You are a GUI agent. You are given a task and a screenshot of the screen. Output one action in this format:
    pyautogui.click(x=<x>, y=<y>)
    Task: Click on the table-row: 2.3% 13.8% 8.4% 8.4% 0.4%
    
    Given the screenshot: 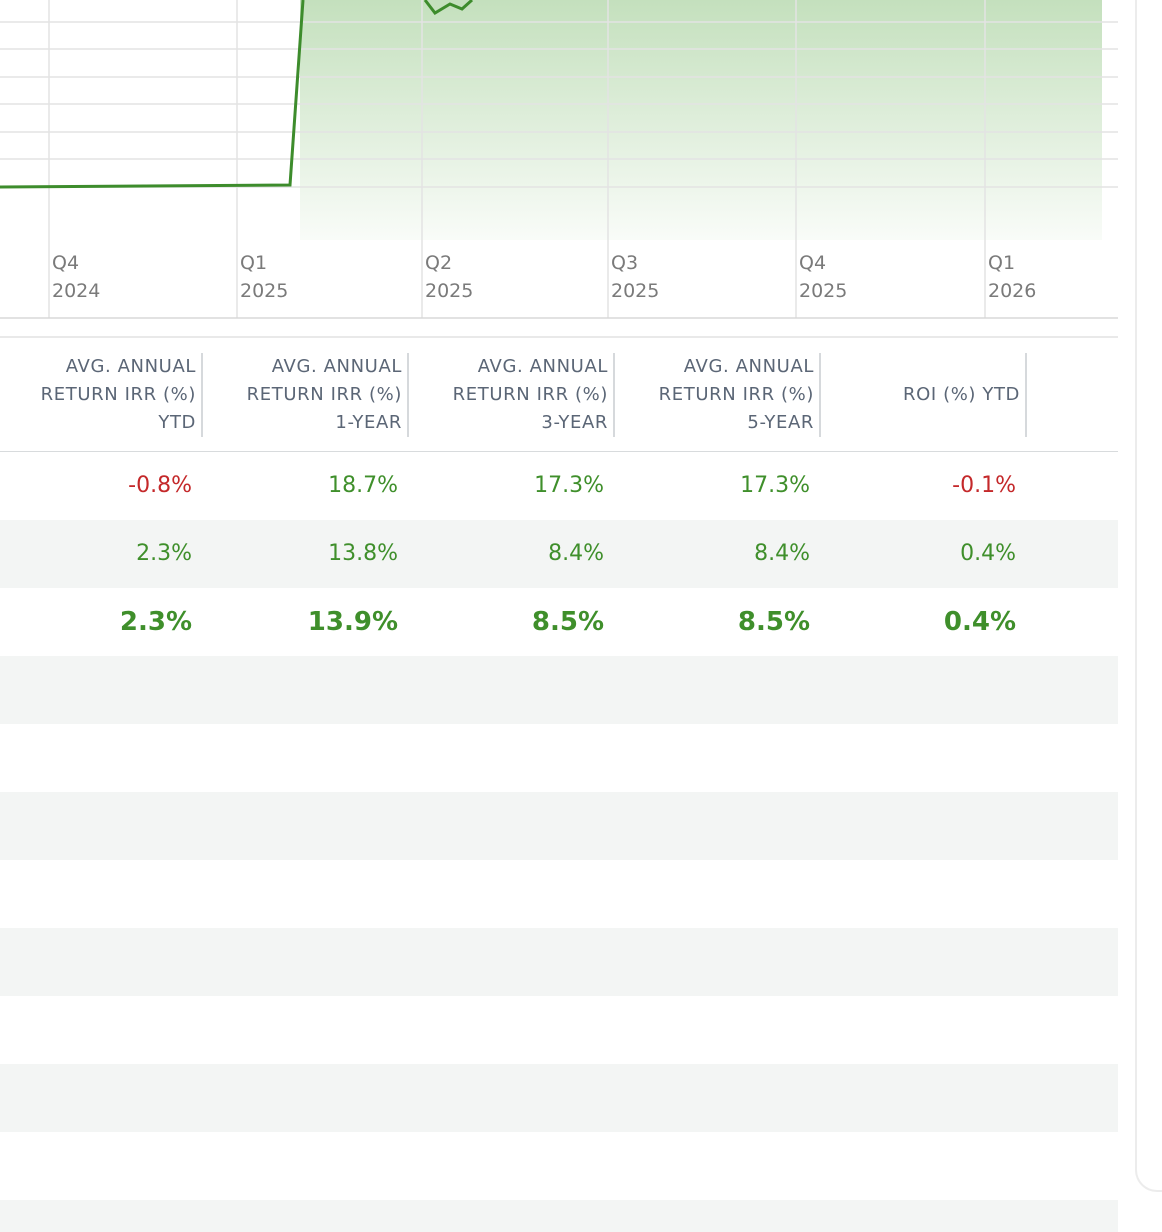 What is the action you would take?
    pyautogui.click(x=559, y=554)
    